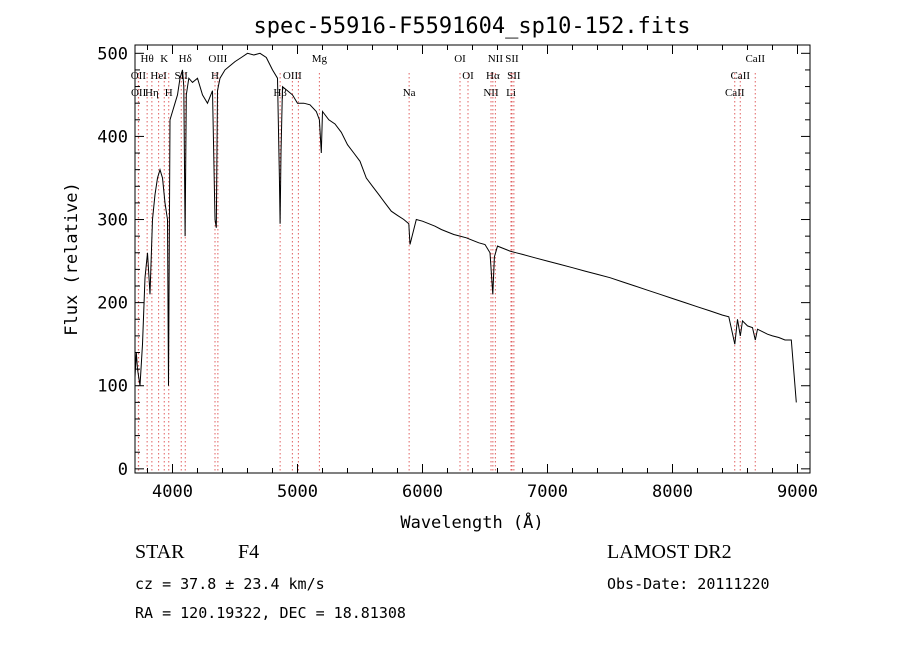 This screenshot has width=900, height=650. Describe the element at coordinates (164, 59) in the screenshot. I see `line-label-1: K` at that location.